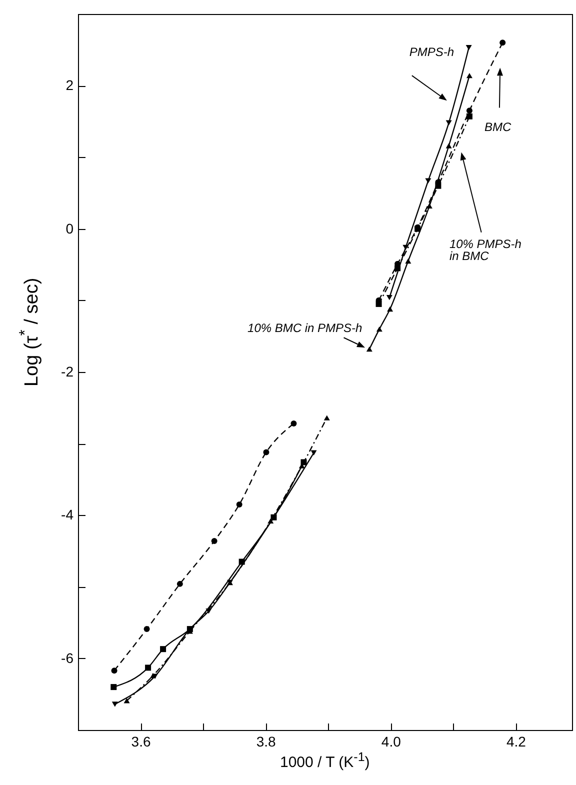  Describe the element at coordinates (67, 372) in the screenshot. I see `y-tick-label: -2` at that location.